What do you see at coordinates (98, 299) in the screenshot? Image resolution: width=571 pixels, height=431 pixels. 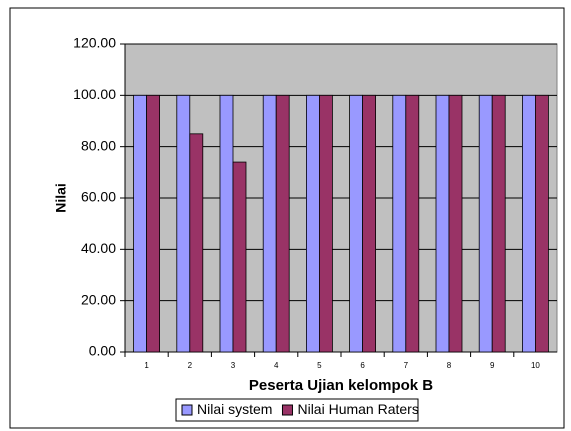 I see `y-tick-label: 20.00` at bounding box center [98, 299].